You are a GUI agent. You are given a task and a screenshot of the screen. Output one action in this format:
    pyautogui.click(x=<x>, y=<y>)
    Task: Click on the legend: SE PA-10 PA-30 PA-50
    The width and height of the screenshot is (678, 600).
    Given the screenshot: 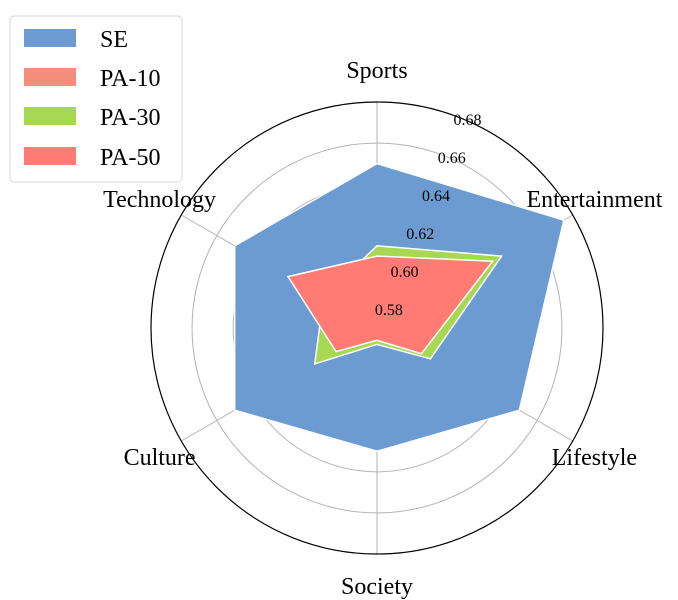 What is the action you would take?
    pyautogui.click(x=96, y=99)
    